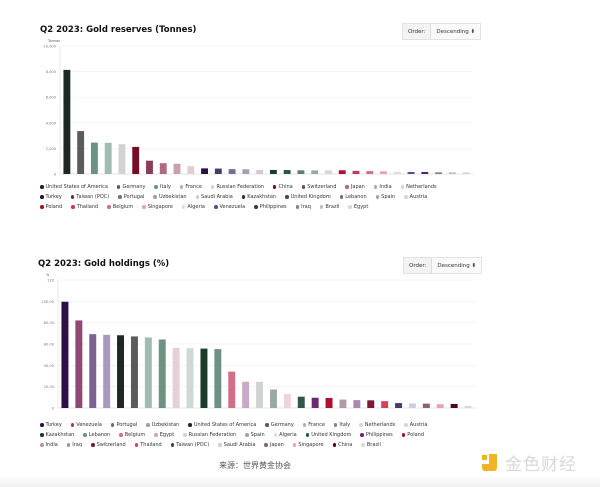  I want to click on bar-iraq, so click(439, 173).